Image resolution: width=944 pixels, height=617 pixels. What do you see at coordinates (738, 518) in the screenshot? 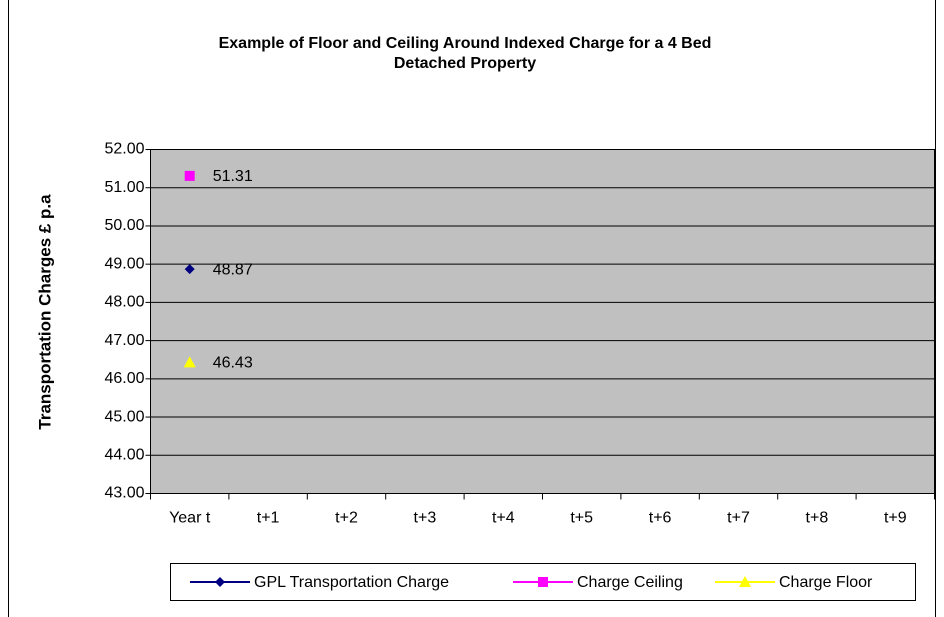
I see `x-tick-label: t+7` at bounding box center [738, 518].